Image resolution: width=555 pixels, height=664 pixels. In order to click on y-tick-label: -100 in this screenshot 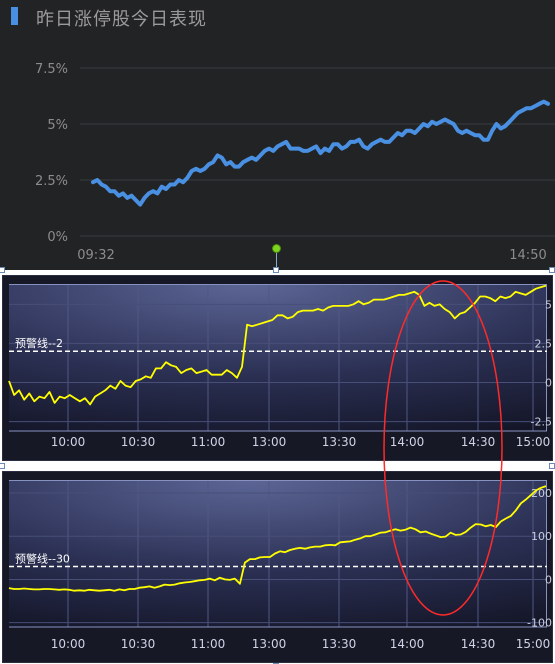, I will do `click(539, 623)`.